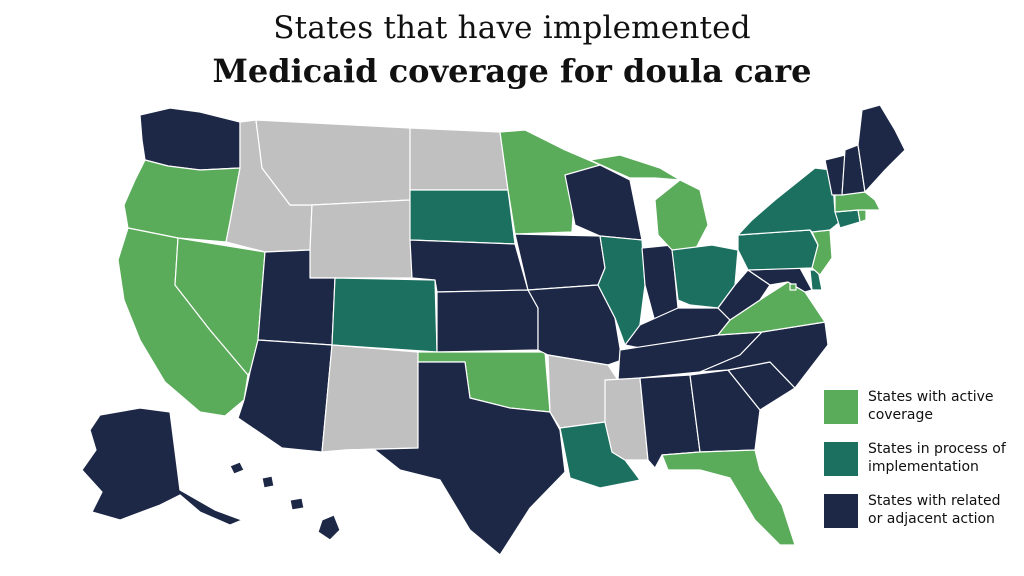 This screenshot has height=576, width=1024. Describe the element at coordinates (487, 321) in the screenshot. I see `state-kansas` at that location.